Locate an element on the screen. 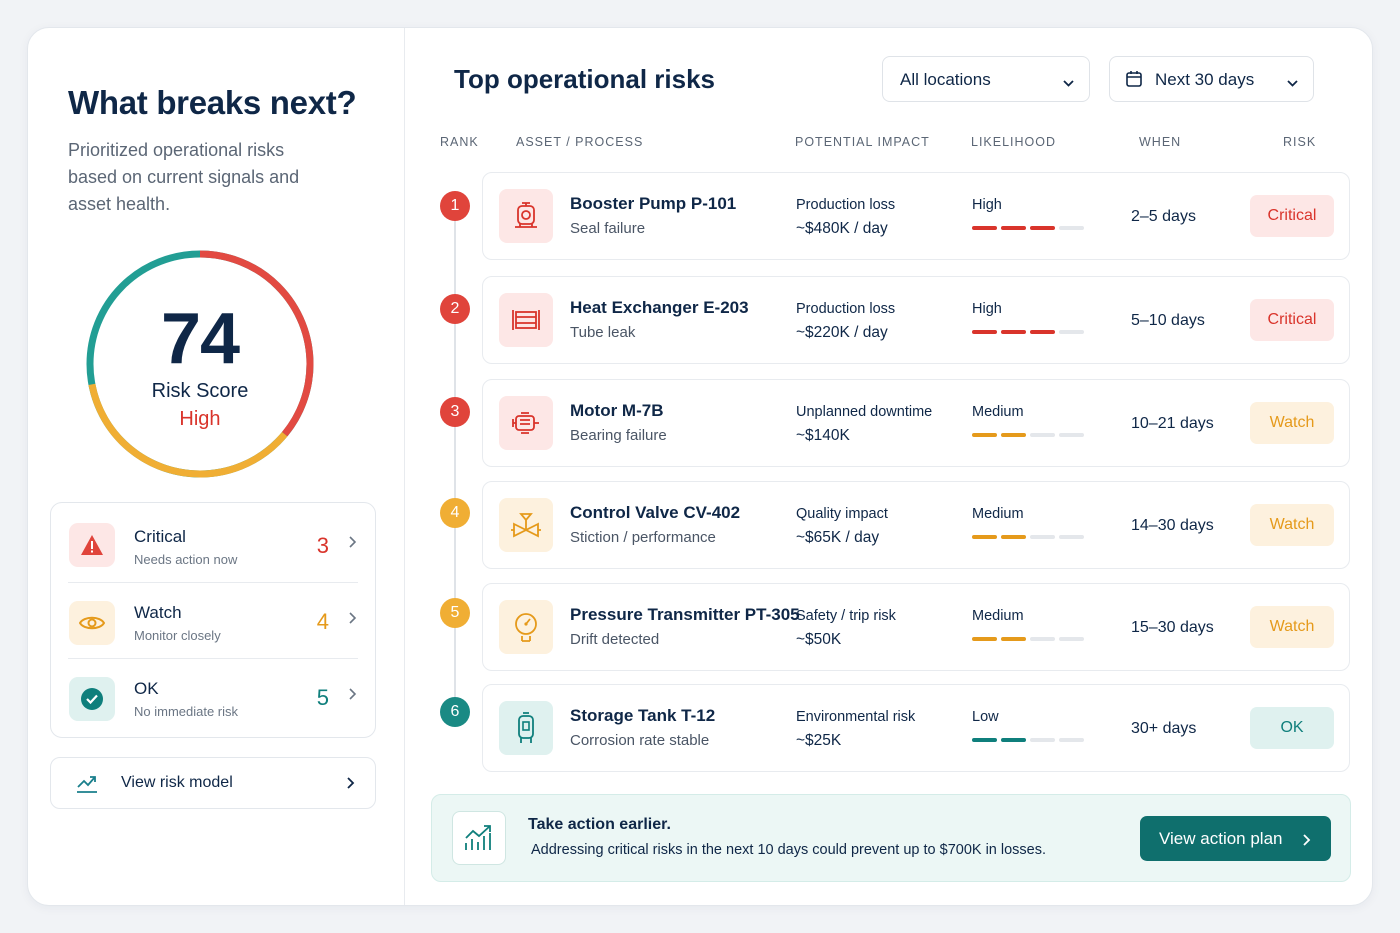 The image size is (1400, 933). view-action-plan-label: View action plan is located at coordinates (1221, 838).